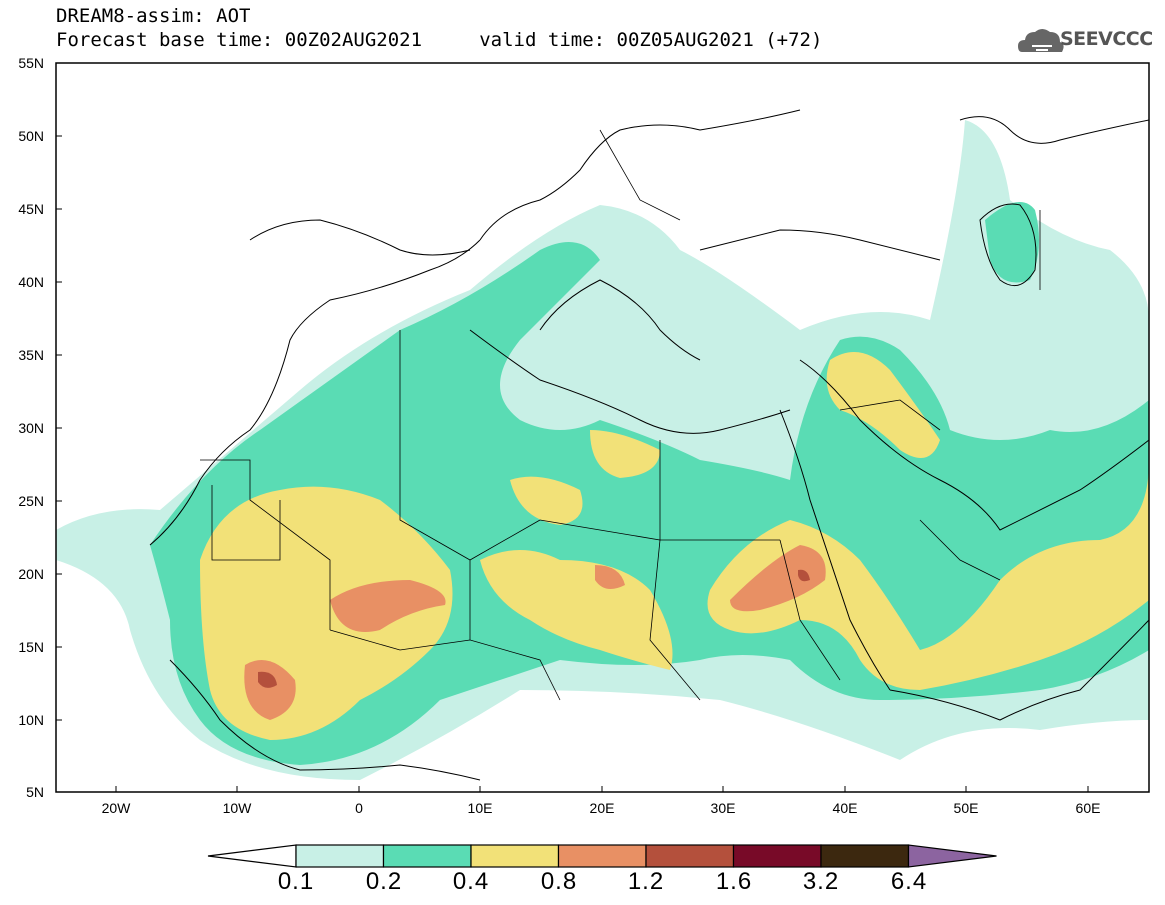 This screenshot has width=1165, height=905. Describe the element at coordinates (804, 575) in the screenshot. I see `aot-1.2-region-sudan` at that location.